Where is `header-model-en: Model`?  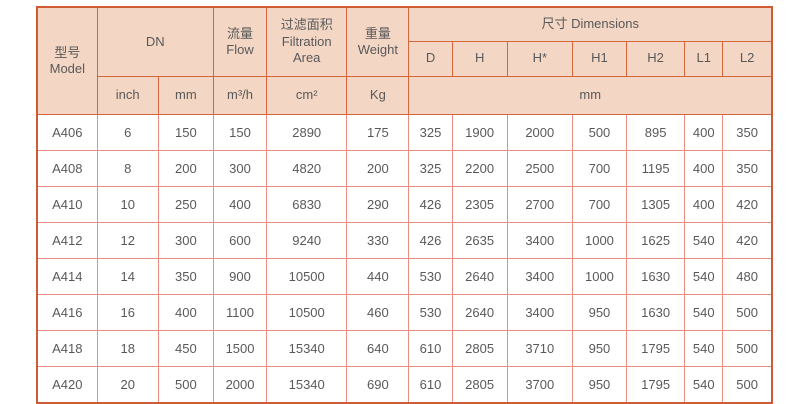
header-model-en: Model is located at coordinates (67, 68).